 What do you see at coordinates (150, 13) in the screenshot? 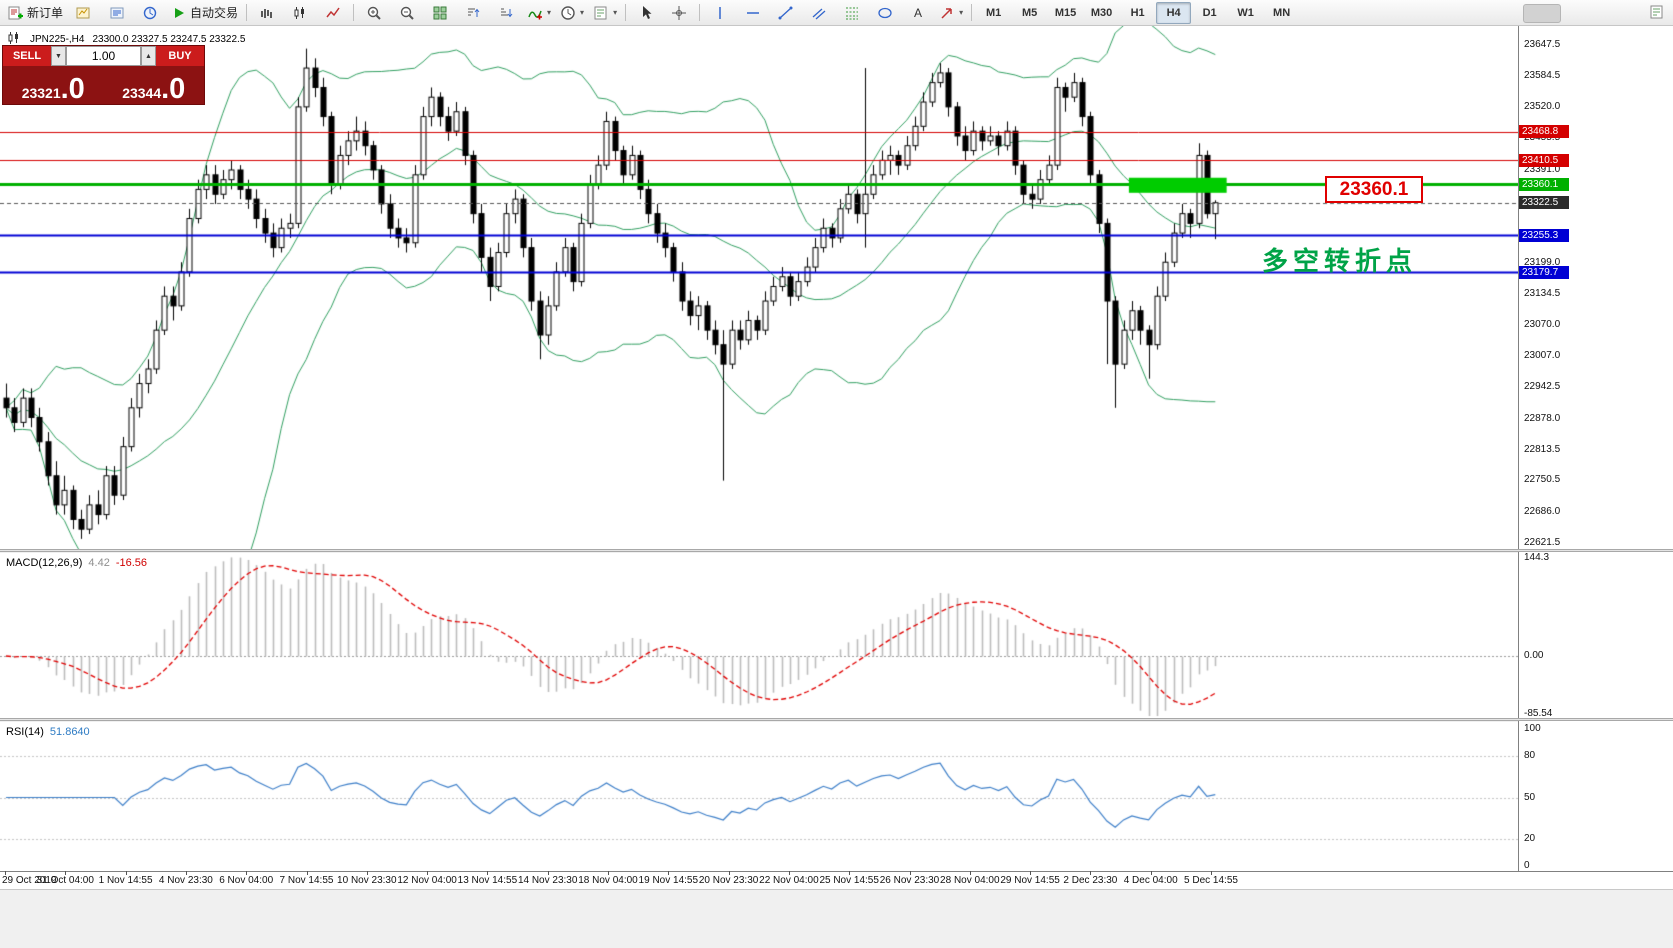
I see `toolbar-navigator-button` at bounding box center [150, 13].